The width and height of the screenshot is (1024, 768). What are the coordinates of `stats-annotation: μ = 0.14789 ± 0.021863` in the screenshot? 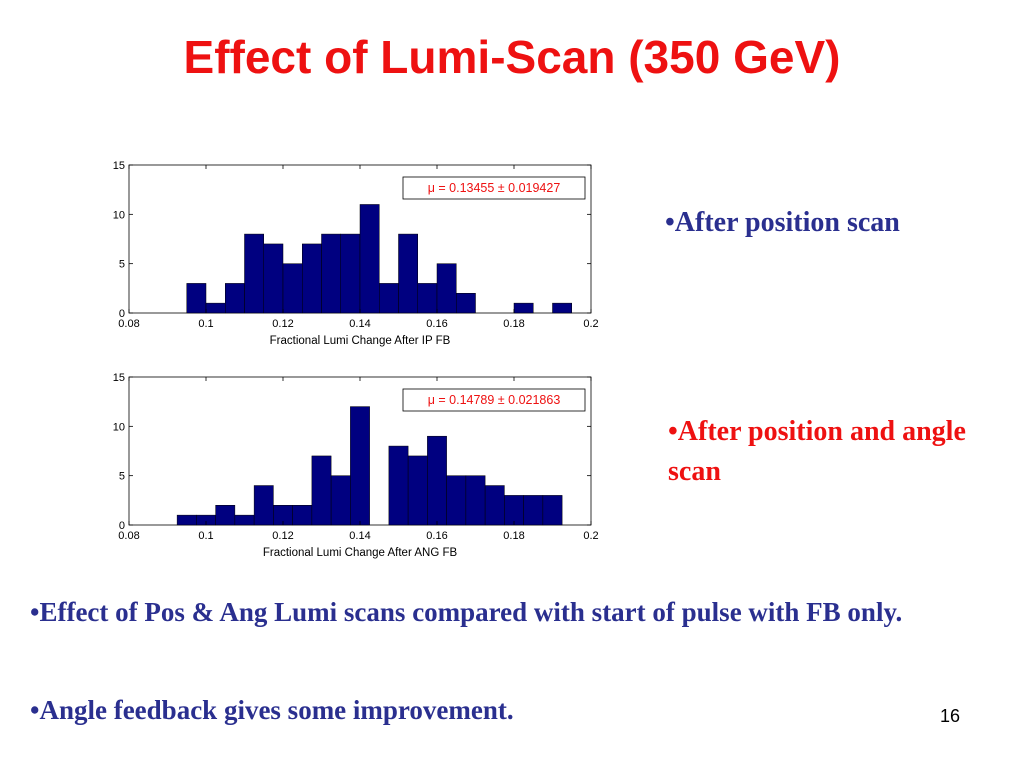 It's located at (494, 400).